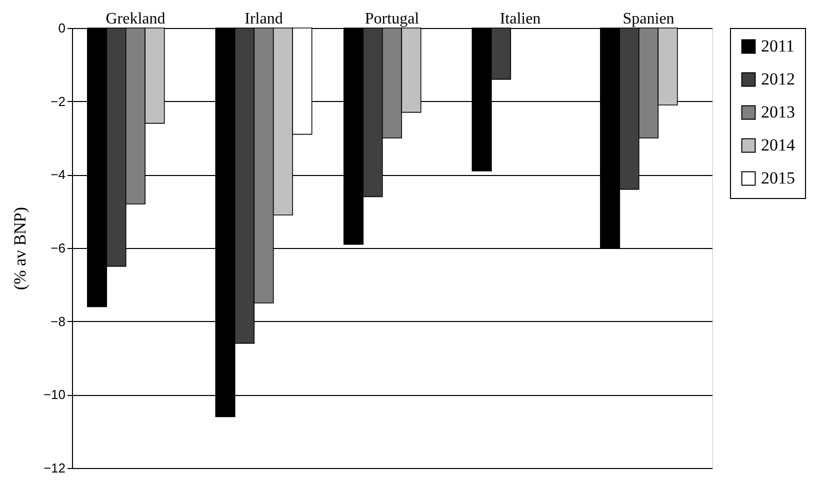 The height and width of the screenshot is (491, 831). Describe the element at coordinates (20, 248) in the screenshot. I see `y-axis-title: (% av BNP)` at that location.